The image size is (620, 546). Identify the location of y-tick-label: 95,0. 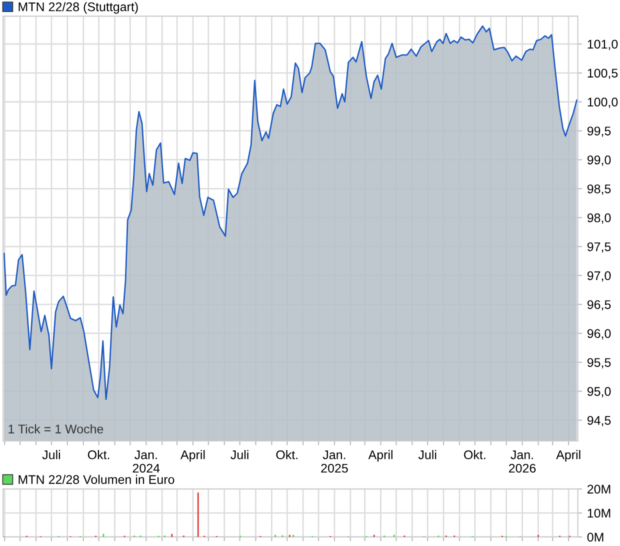
(599, 392).